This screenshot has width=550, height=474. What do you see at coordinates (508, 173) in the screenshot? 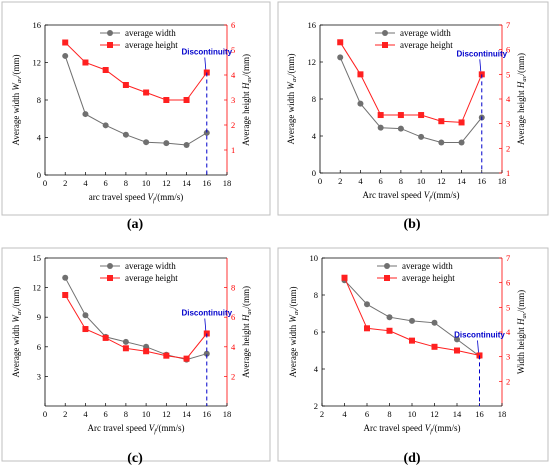
I see `y2-tick-label: 1` at bounding box center [508, 173].